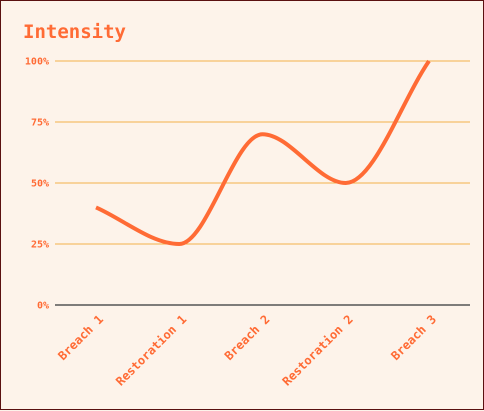 Image resolution: width=484 pixels, height=411 pixels. I want to click on y-tick-label: 75%, so click(40, 123).